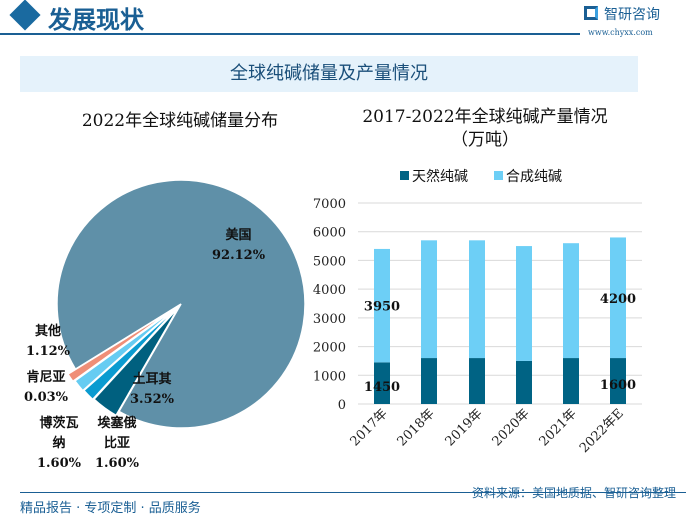  I want to click on pie-label-ethiopia: 埃塞俄比亚 1.60%, so click(117, 444).